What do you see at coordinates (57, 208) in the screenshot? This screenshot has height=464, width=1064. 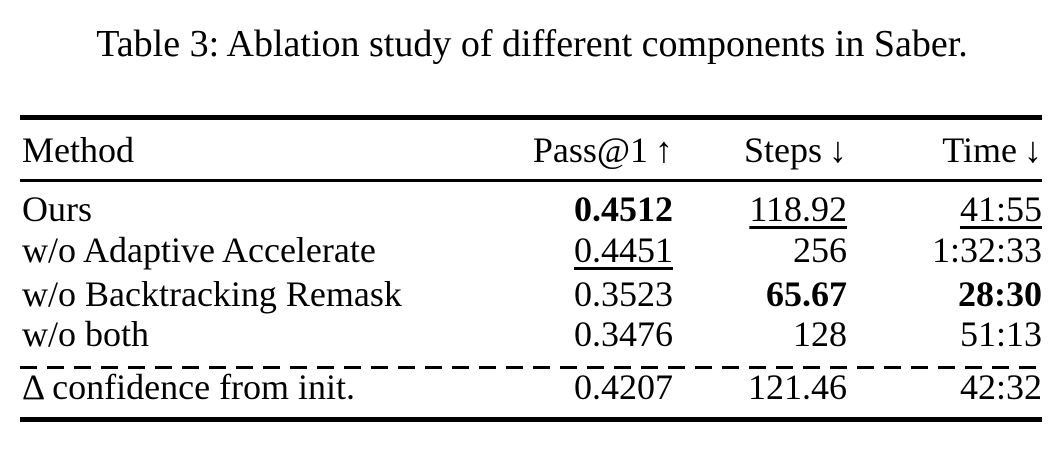 I see `method-label: Ours` at bounding box center [57, 208].